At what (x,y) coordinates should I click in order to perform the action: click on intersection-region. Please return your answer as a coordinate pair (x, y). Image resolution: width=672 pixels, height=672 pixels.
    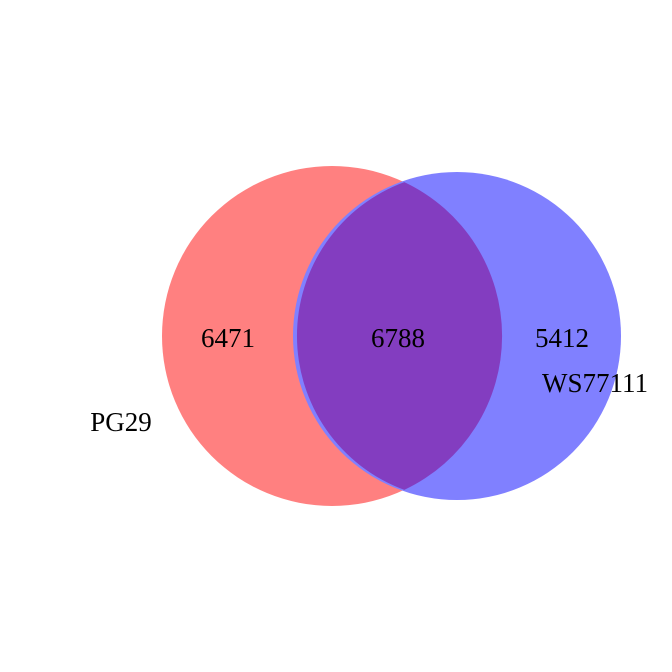
    Looking at the image, I should click on (399, 336).